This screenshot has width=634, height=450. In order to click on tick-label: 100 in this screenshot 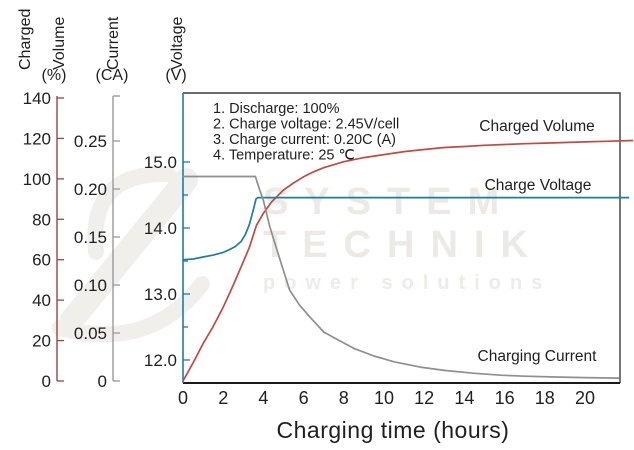, I will do `click(37, 179)`.